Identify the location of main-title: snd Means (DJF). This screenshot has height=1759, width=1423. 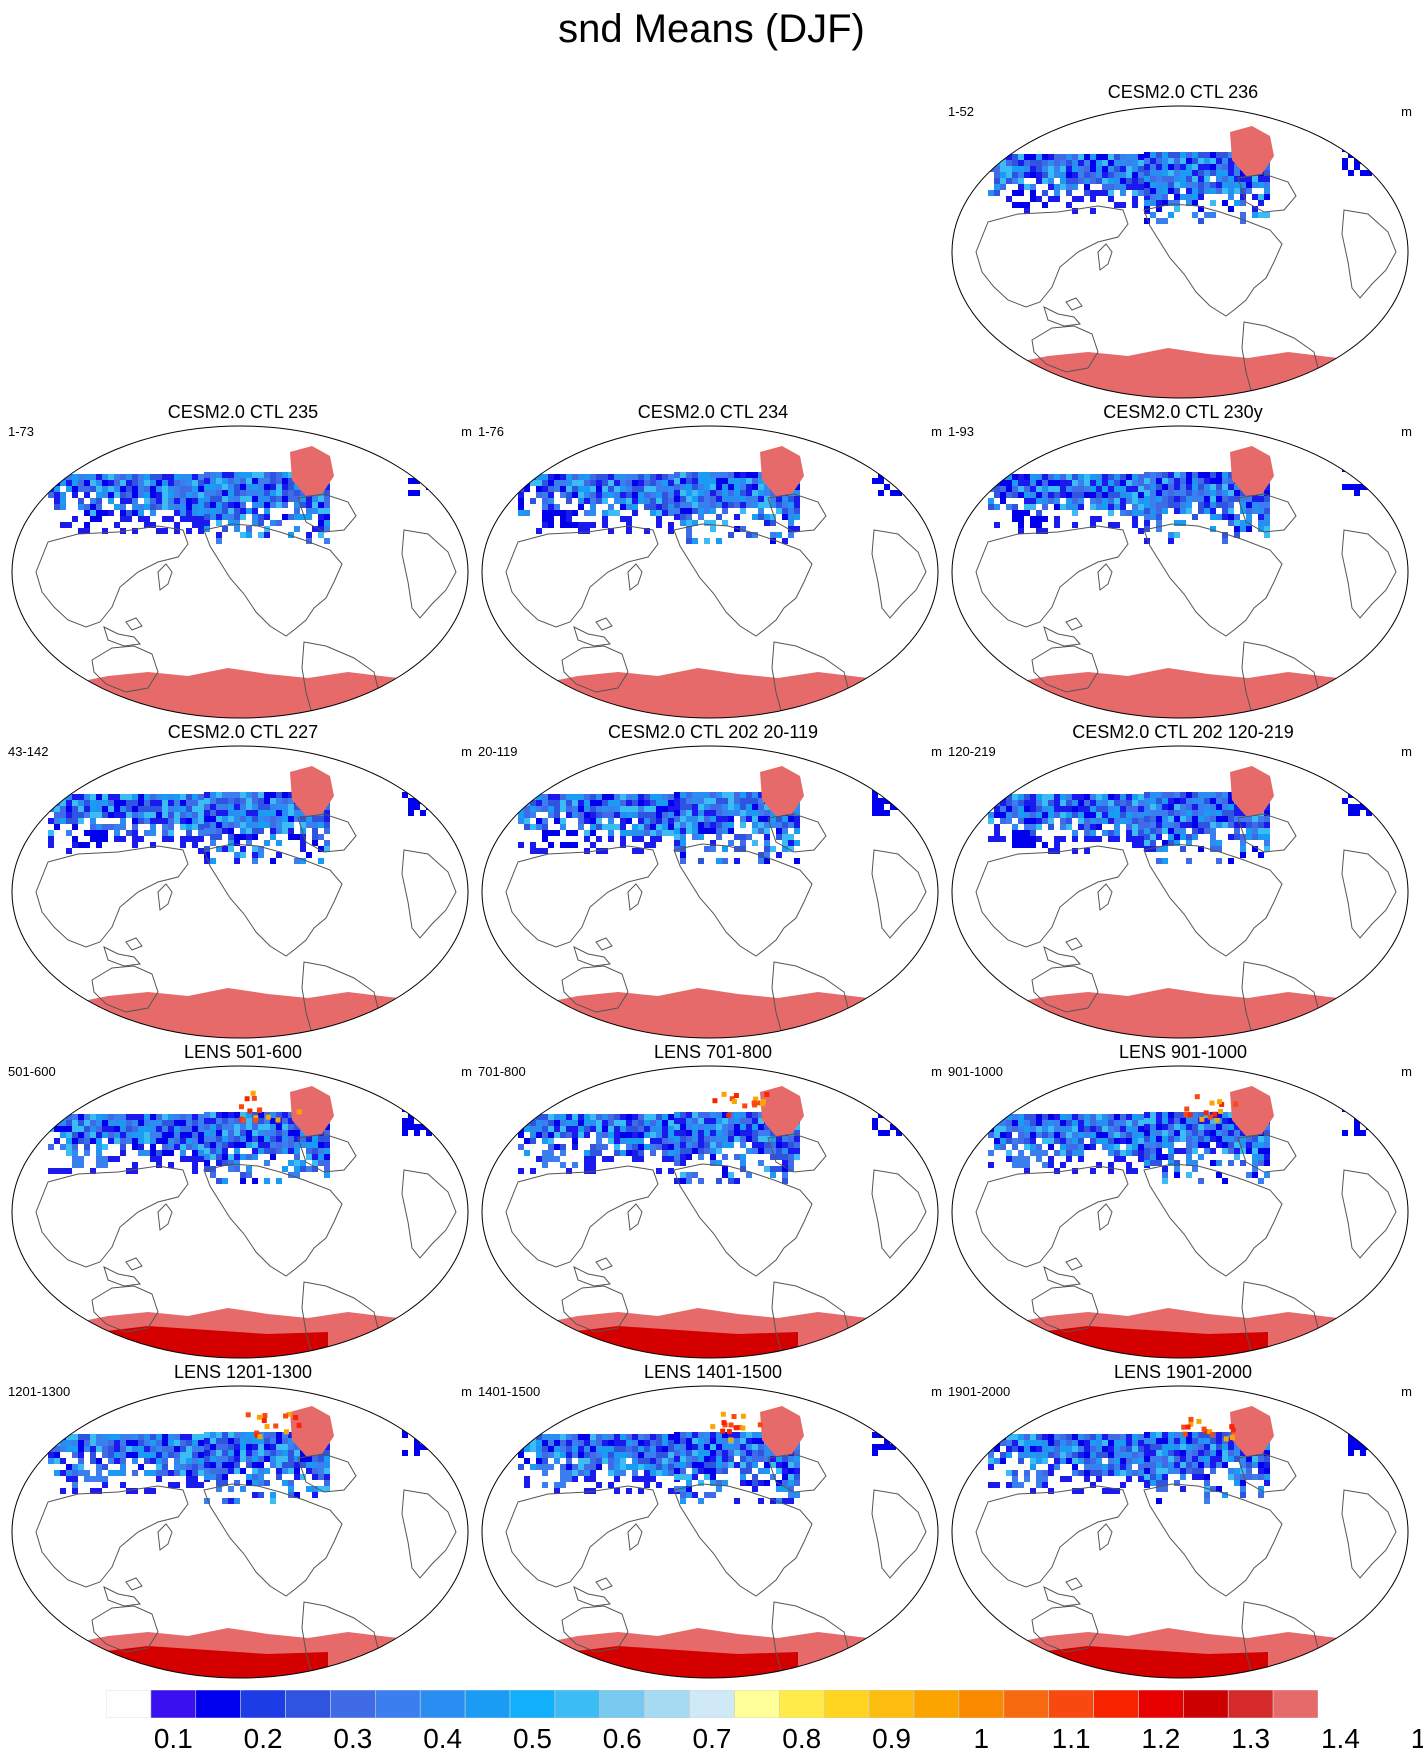
(711, 29).